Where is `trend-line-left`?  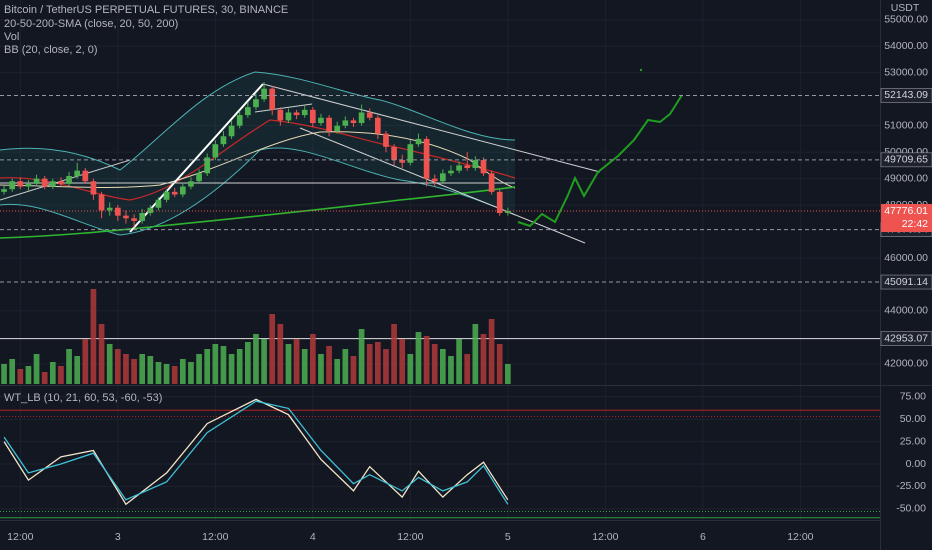
trend-line-left is located at coordinates (65, 180).